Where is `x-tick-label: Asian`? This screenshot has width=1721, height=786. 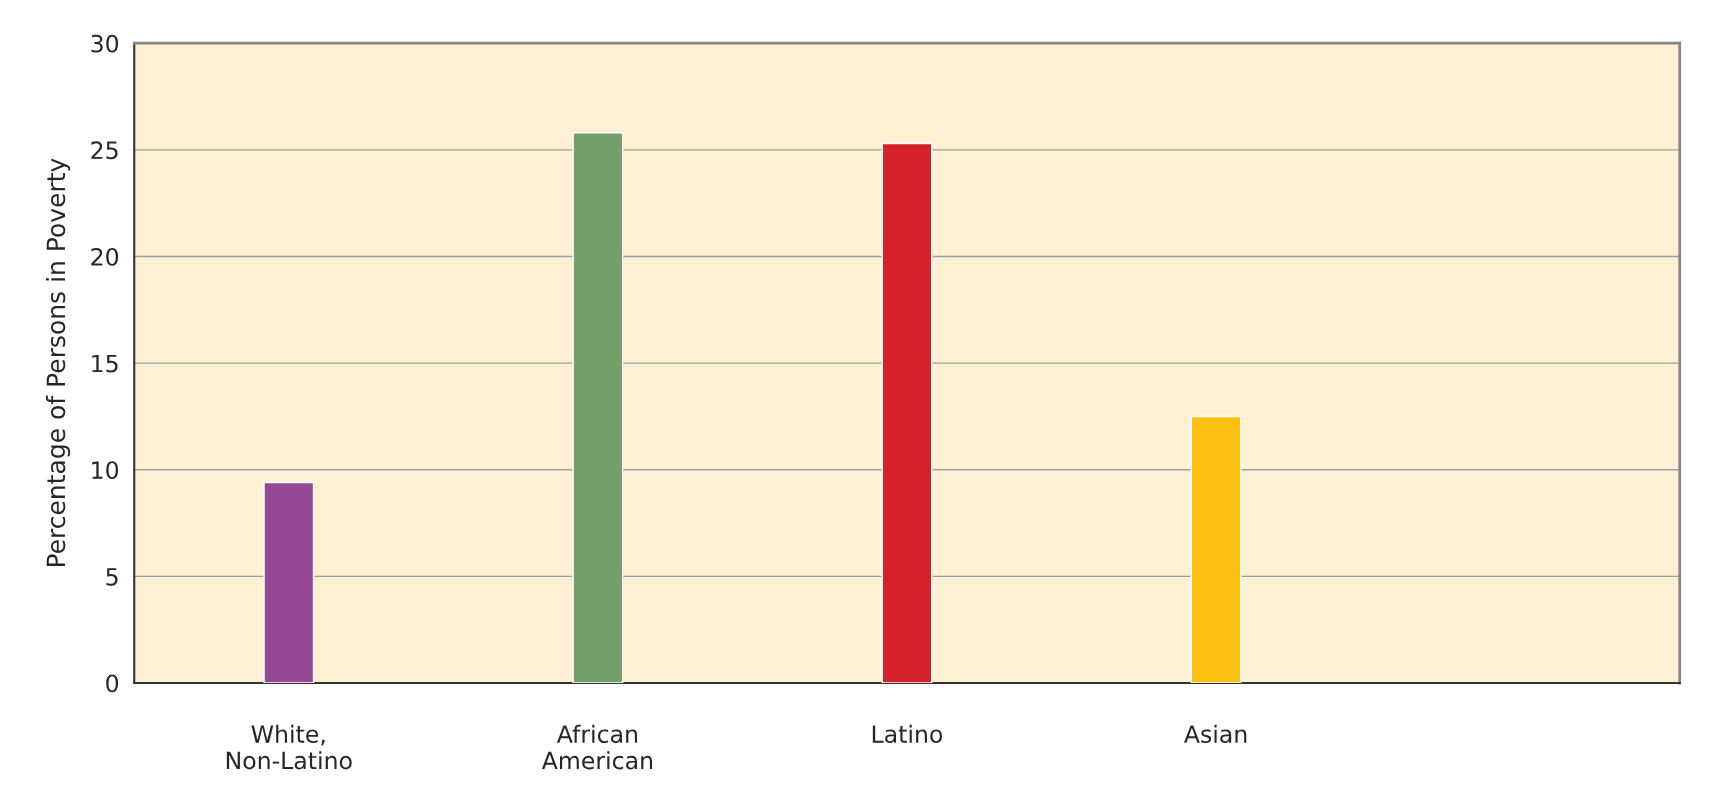
x-tick-label: Asian is located at coordinates (1215, 733).